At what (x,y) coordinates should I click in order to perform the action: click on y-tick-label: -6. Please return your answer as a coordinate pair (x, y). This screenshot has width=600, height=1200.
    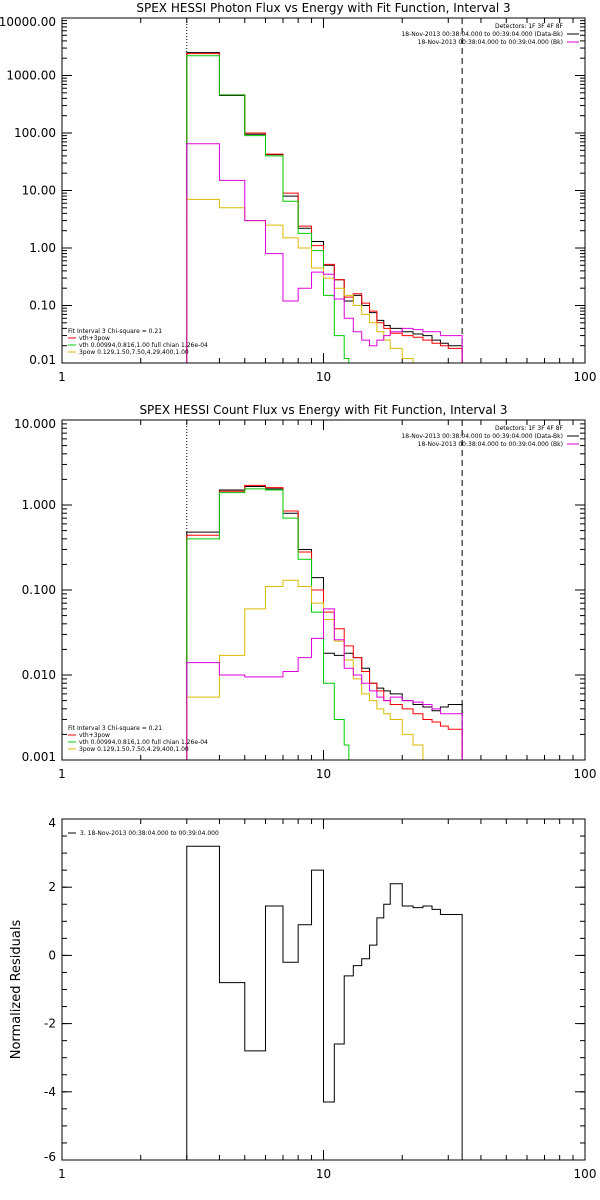
    Looking at the image, I should click on (50, 1157).